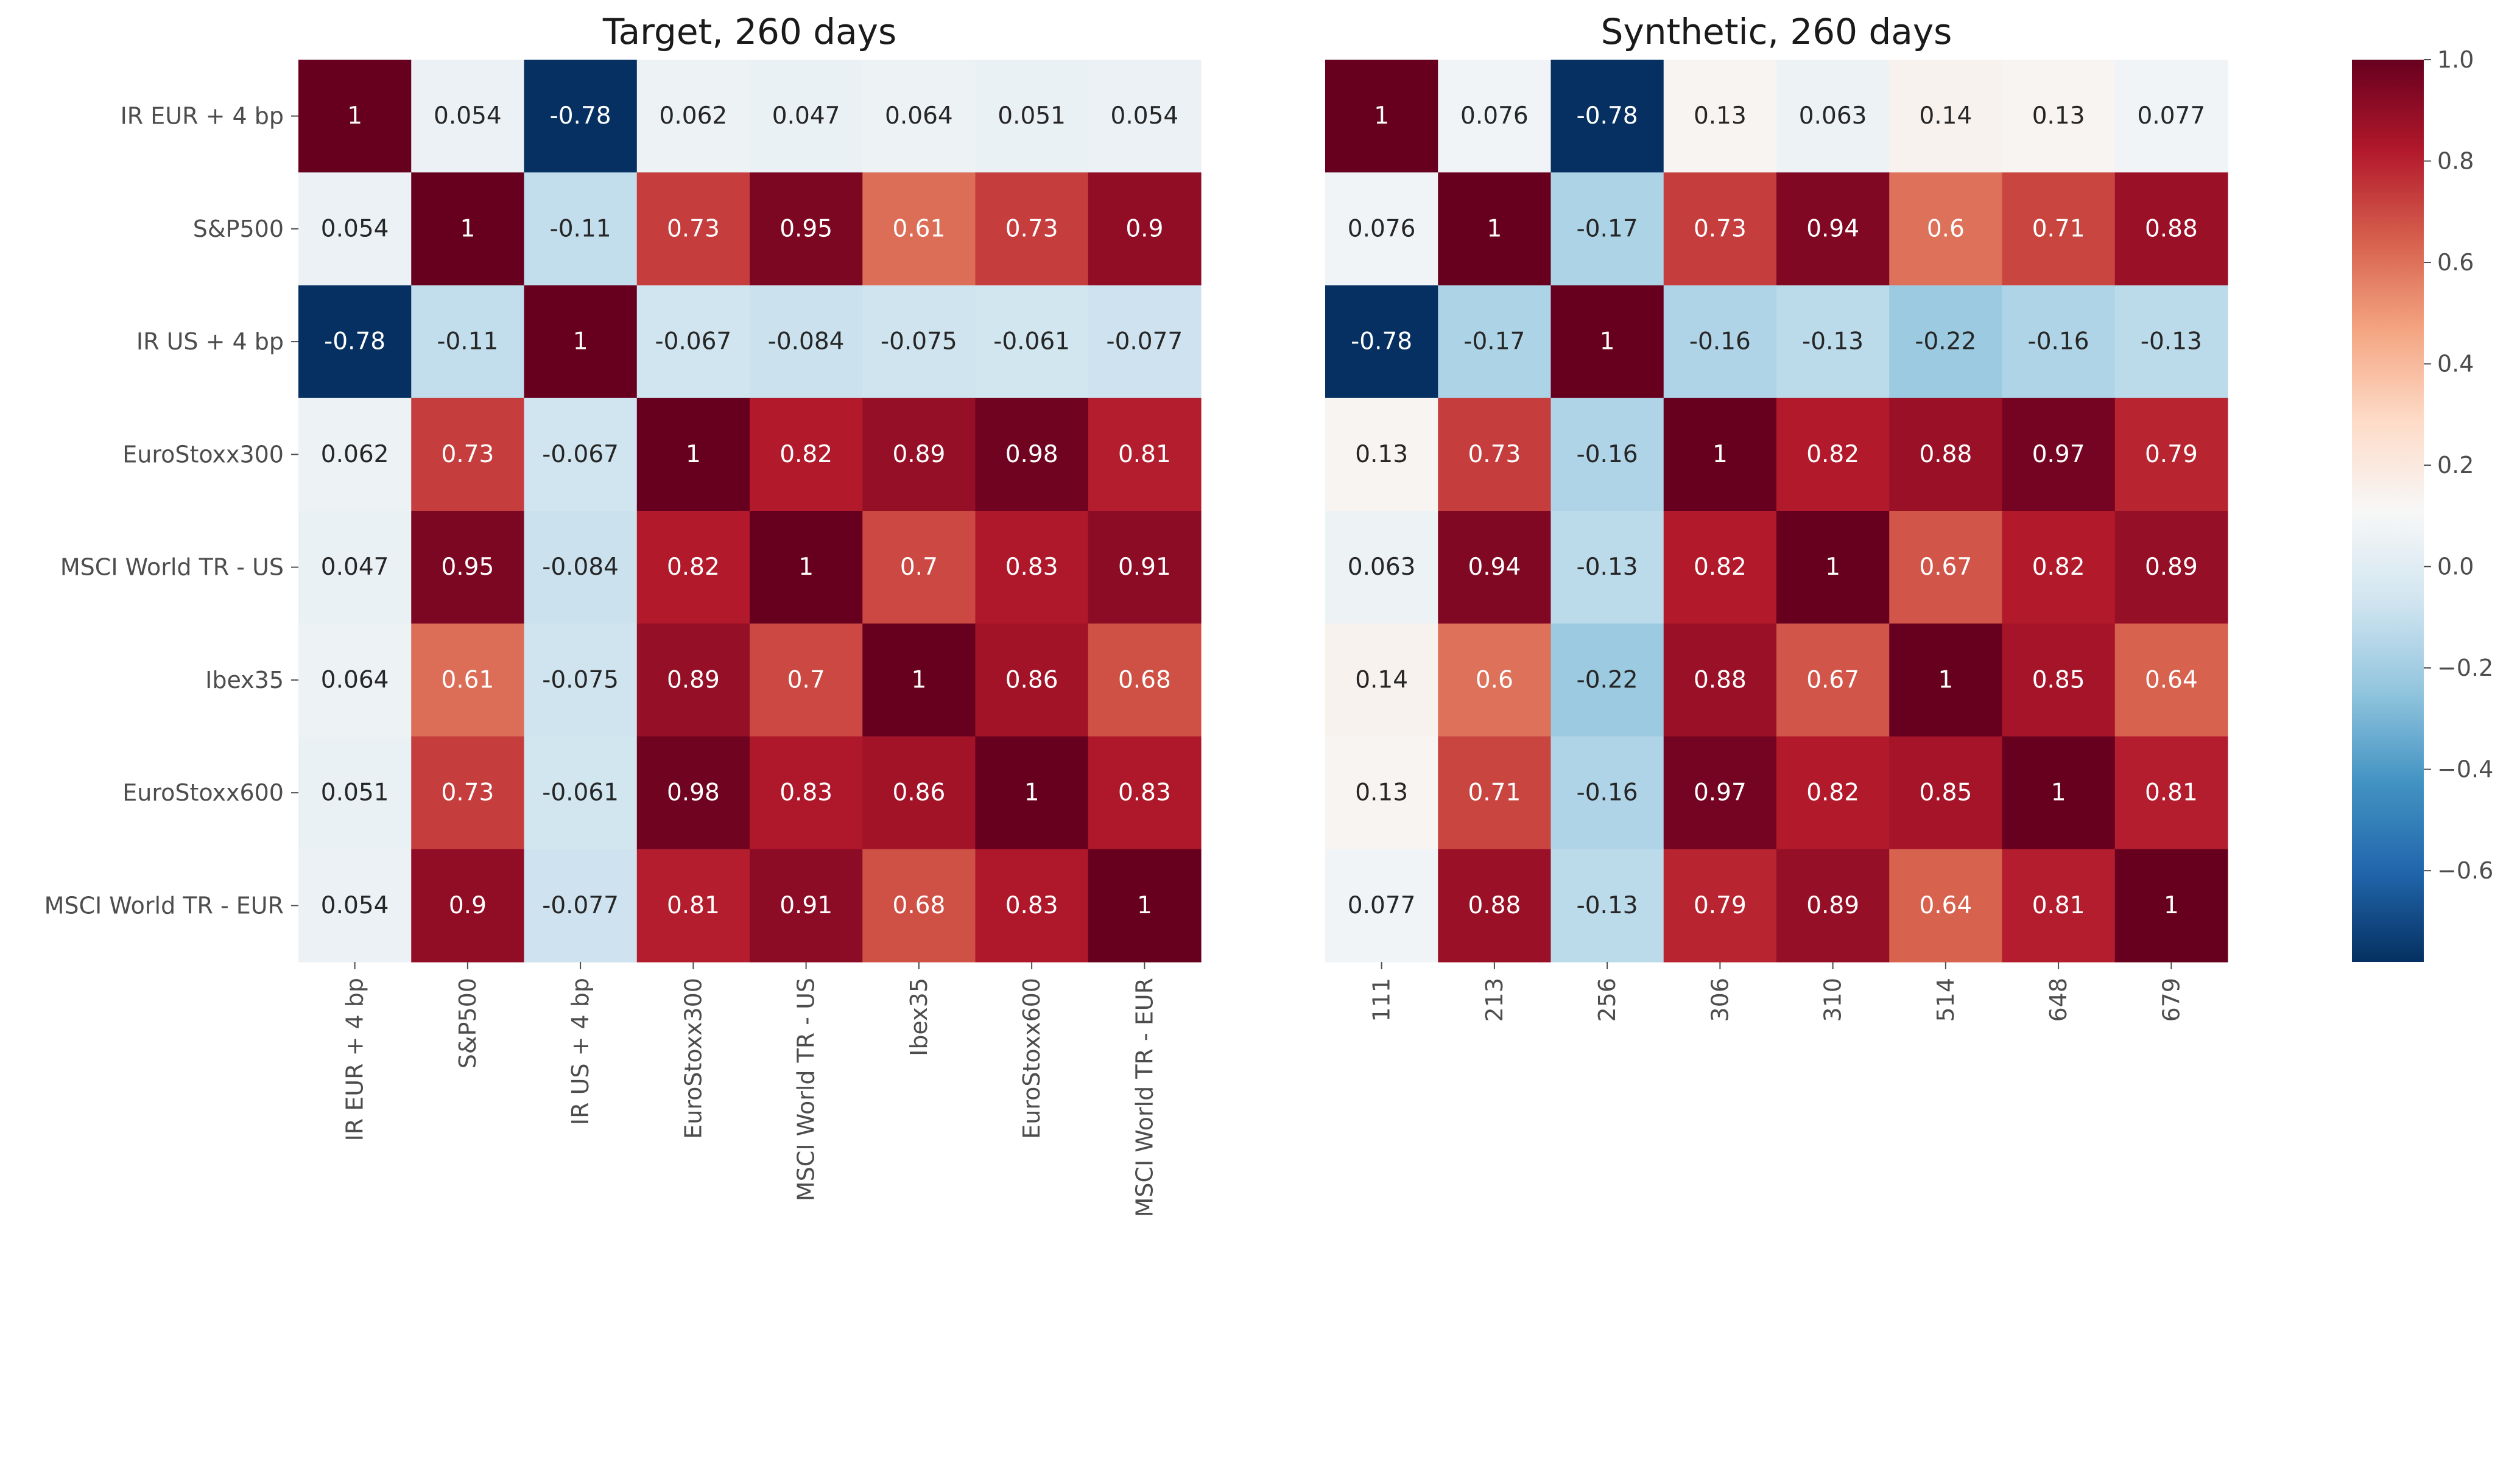 Image resolution: width=2520 pixels, height=1463 pixels. What do you see at coordinates (1832, 229) in the screenshot?
I see `cell-annotation: 0.94` at bounding box center [1832, 229].